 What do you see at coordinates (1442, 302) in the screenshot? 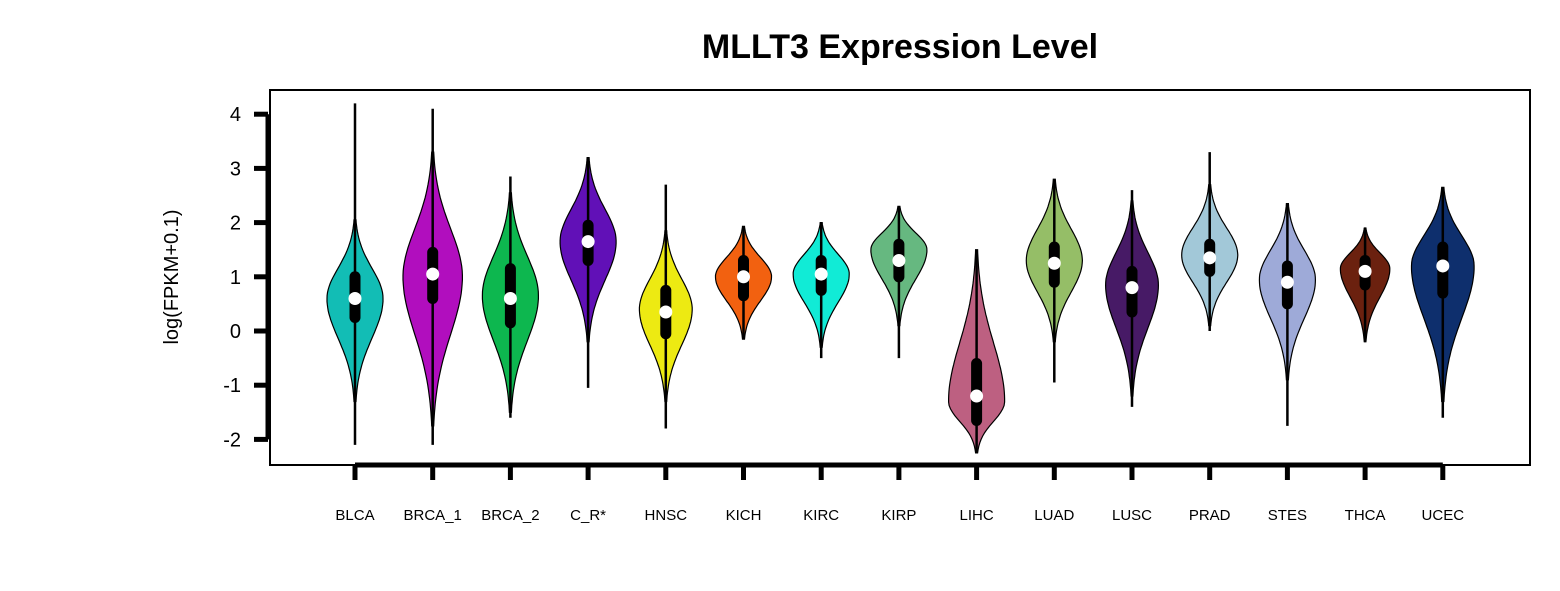
I see `violin-ucec` at bounding box center [1442, 302].